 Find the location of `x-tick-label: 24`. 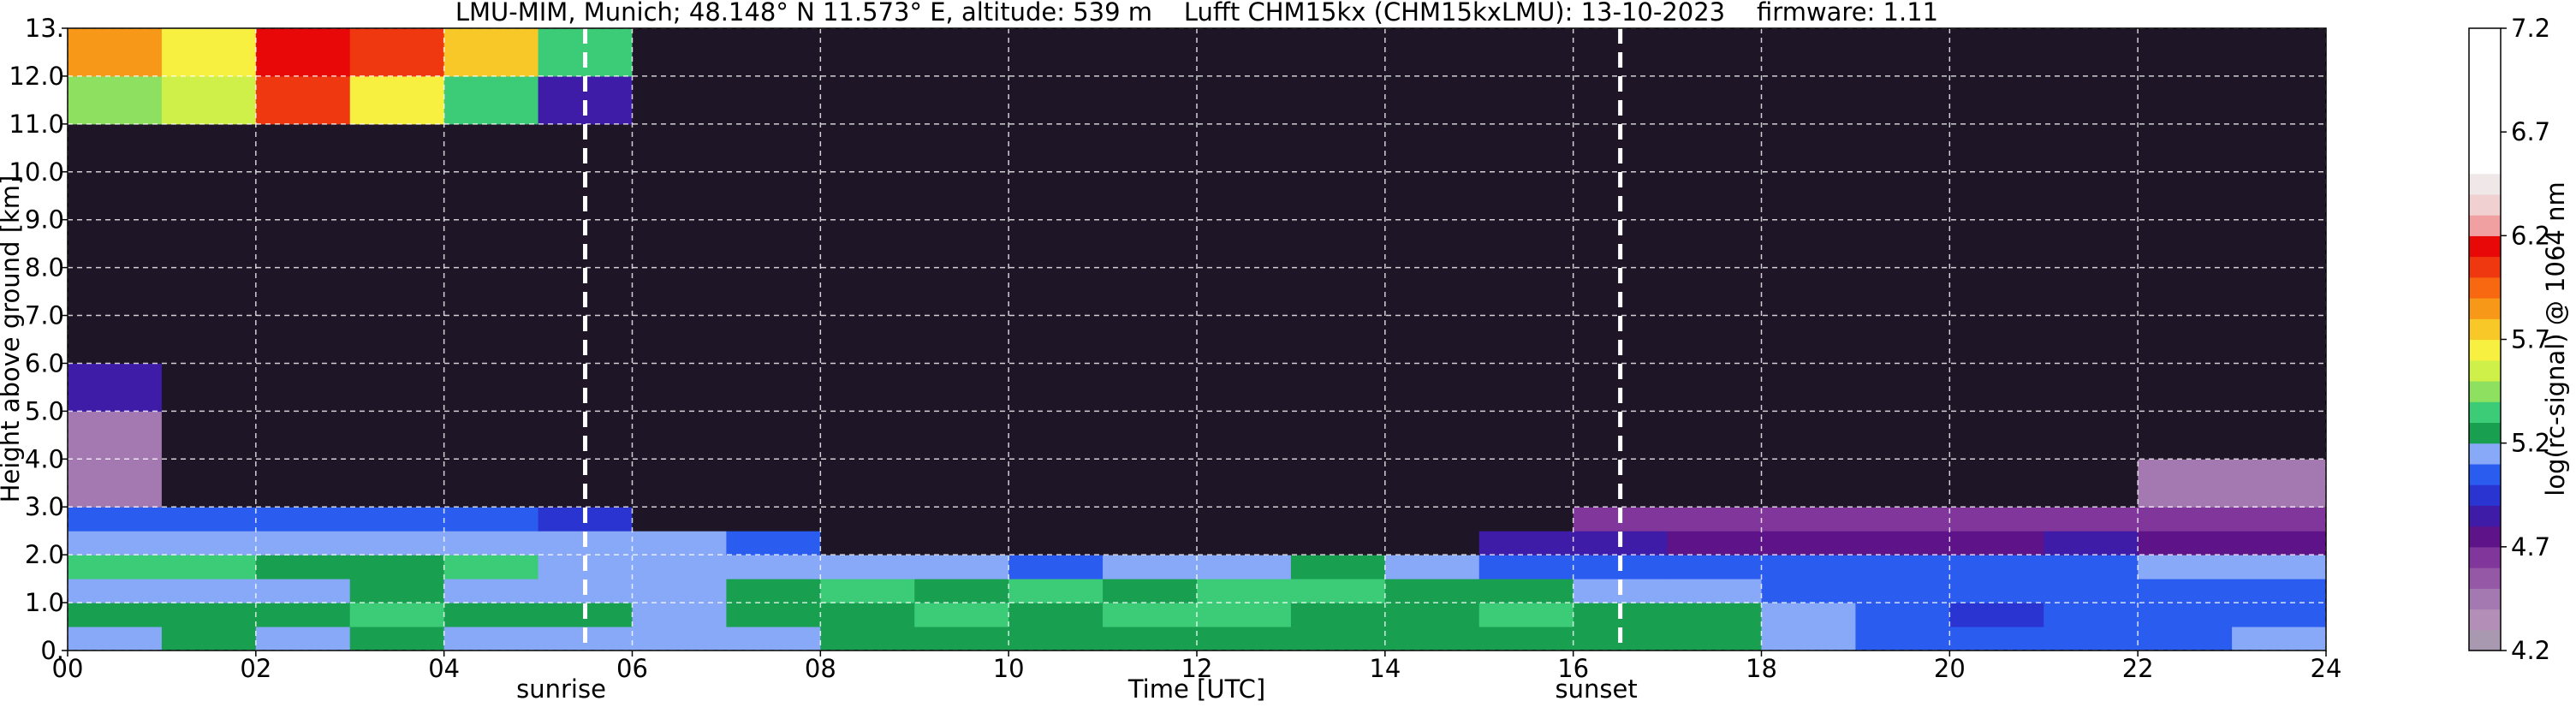

x-tick-label: 24 is located at coordinates (2326, 668).